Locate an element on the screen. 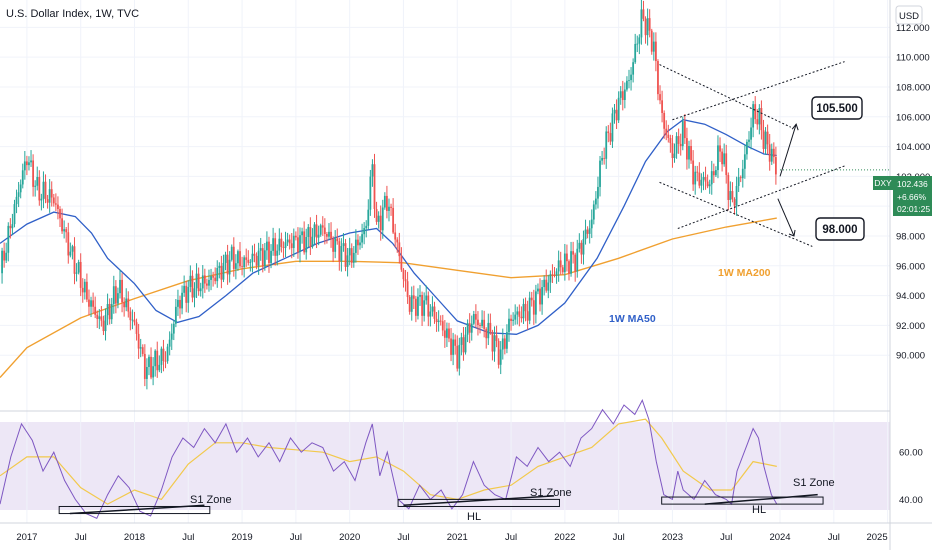 The width and height of the screenshot is (932, 550). time-tick-label: 2025 is located at coordinates (876, 537).